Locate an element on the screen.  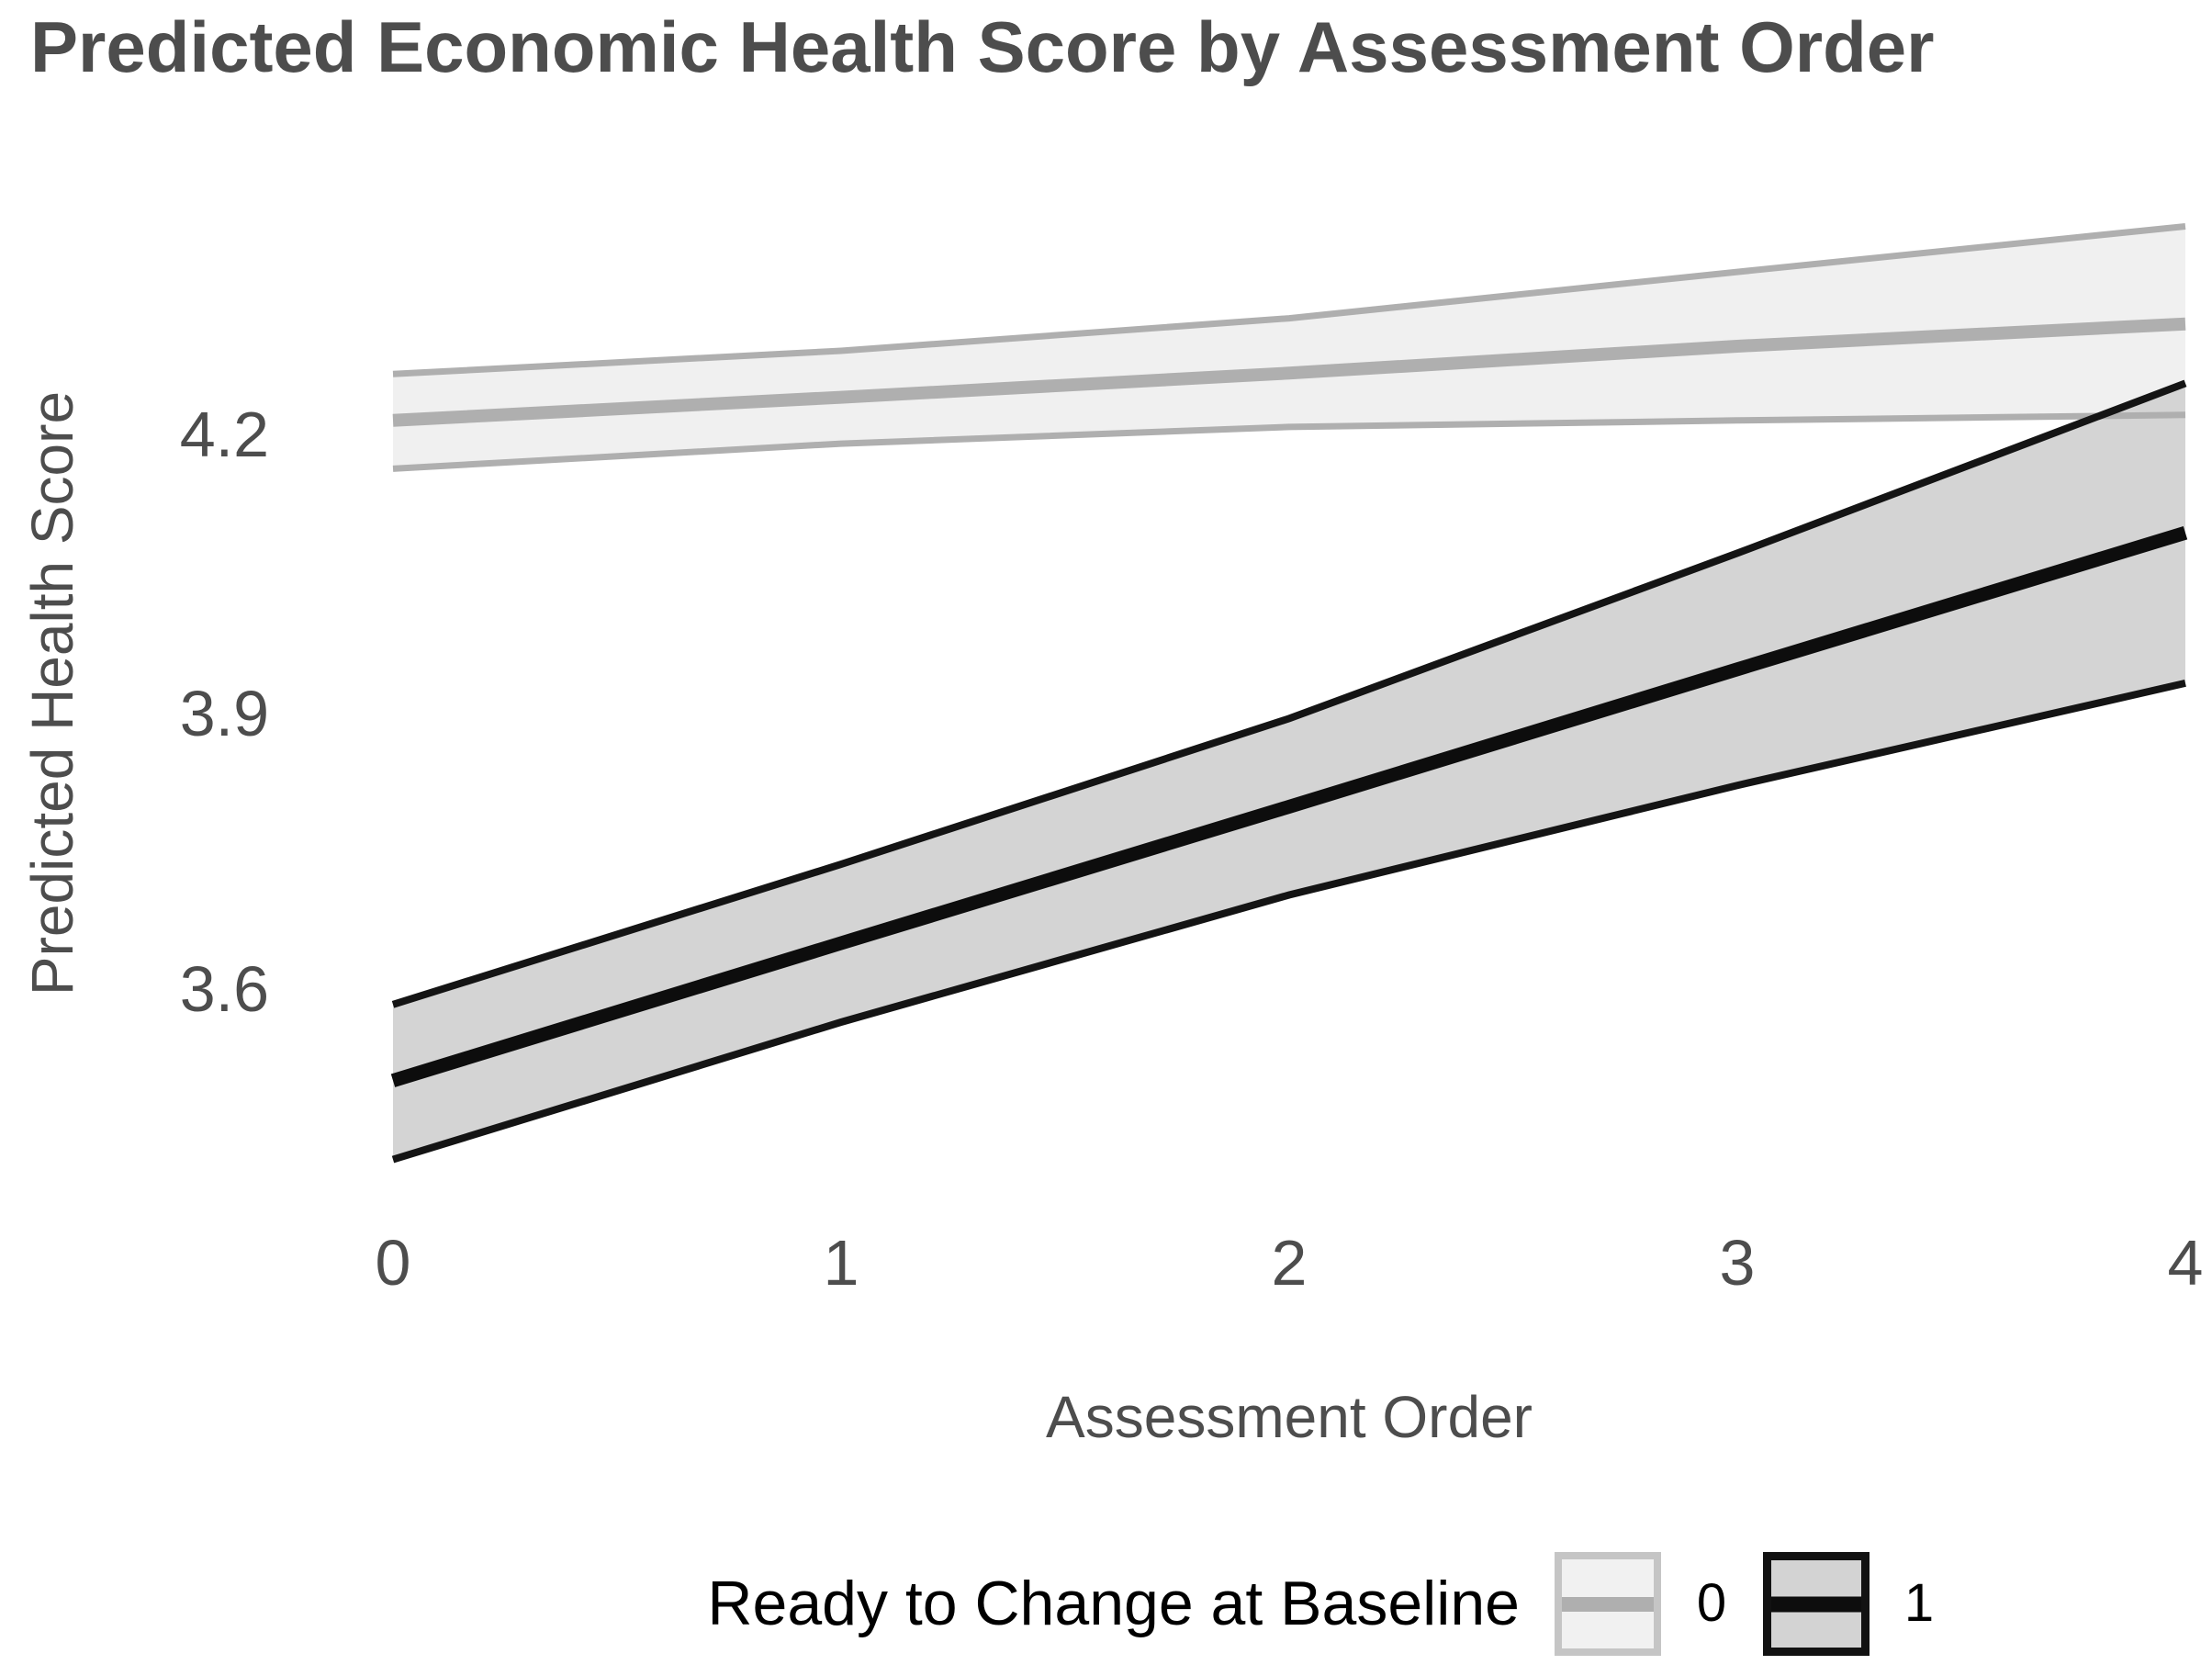
legend-key-1-line-icon is located at coordinates (1816, 1604).